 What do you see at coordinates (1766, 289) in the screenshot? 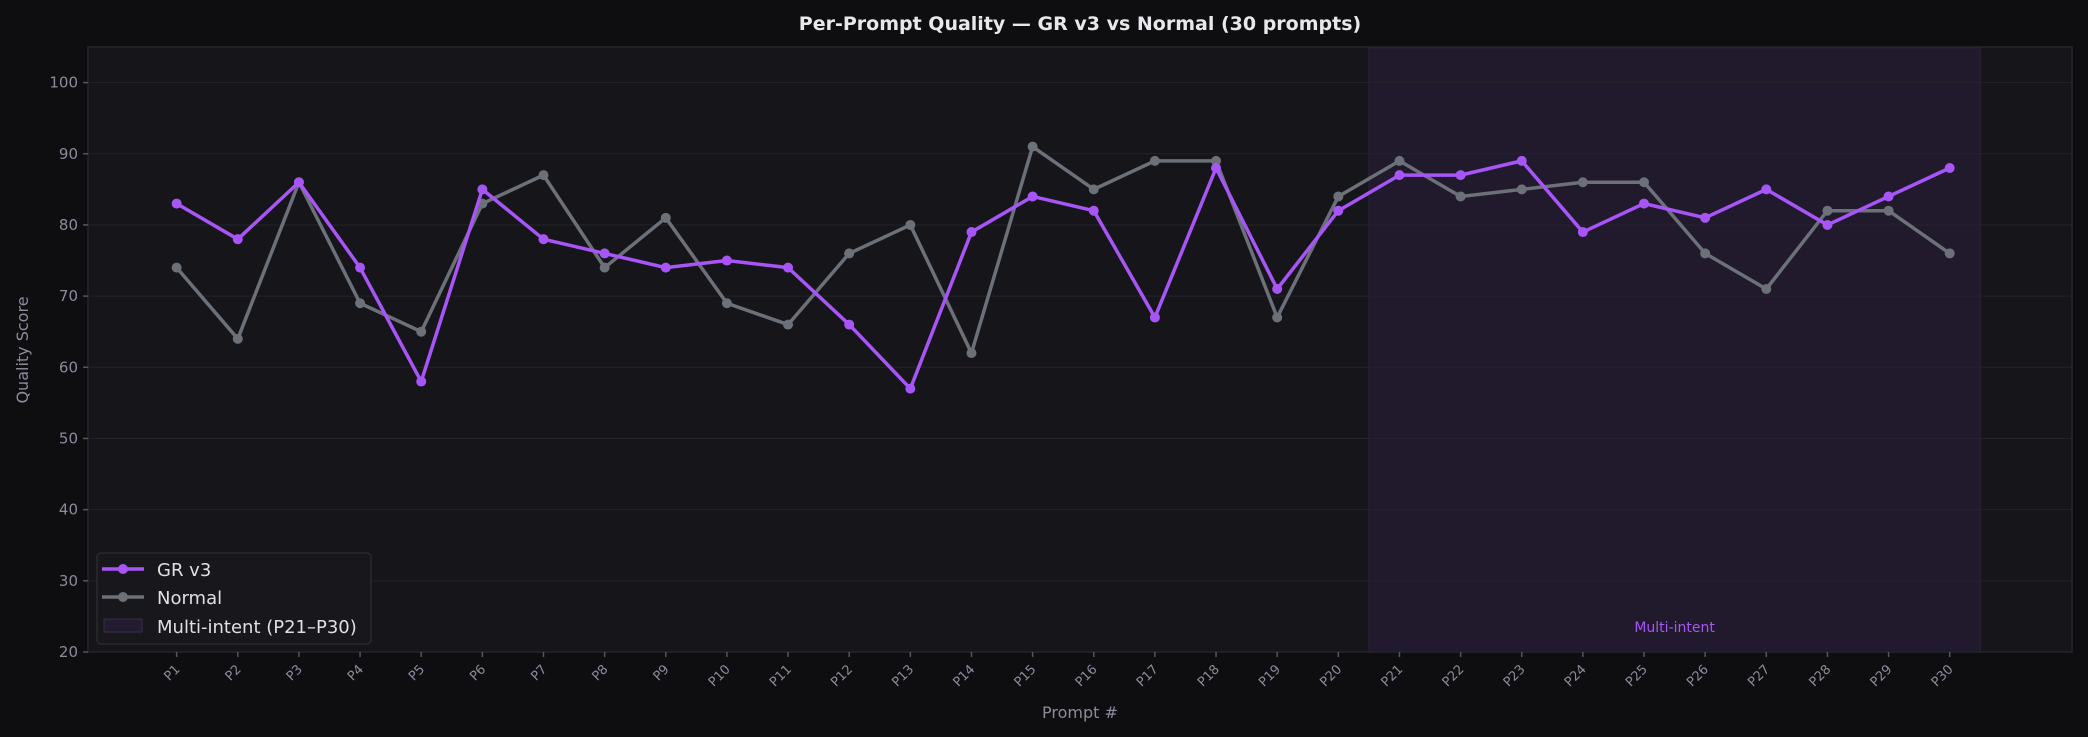
I see `data-point-normal-p27` at bounding box center [1766, 289].